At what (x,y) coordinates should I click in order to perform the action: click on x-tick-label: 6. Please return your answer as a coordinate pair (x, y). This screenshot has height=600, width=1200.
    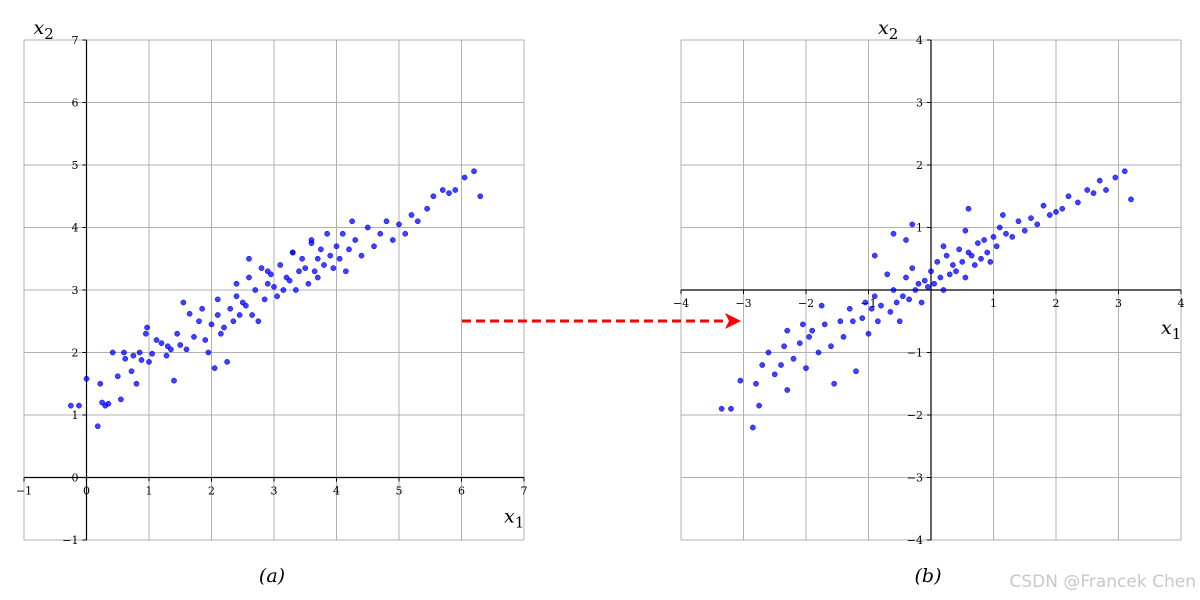
    Looking at the image, I should click on (461, 491).